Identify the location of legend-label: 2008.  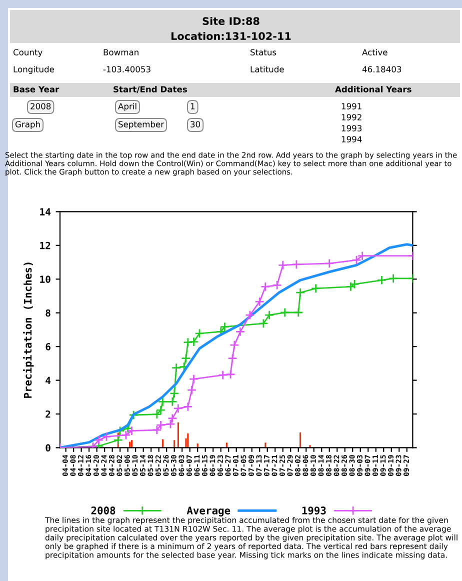
(103, 510).